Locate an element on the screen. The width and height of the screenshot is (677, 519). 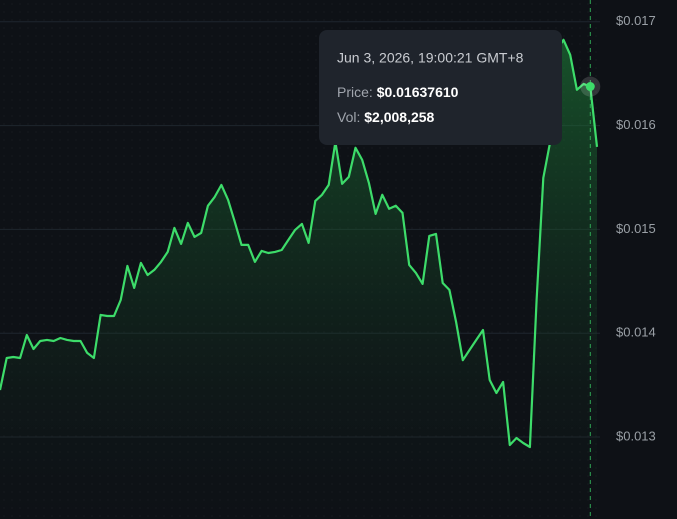
tooltip-date: Jun 3, 2026, 19:00:21 GMT+8 is located at coordinates (430, 58).